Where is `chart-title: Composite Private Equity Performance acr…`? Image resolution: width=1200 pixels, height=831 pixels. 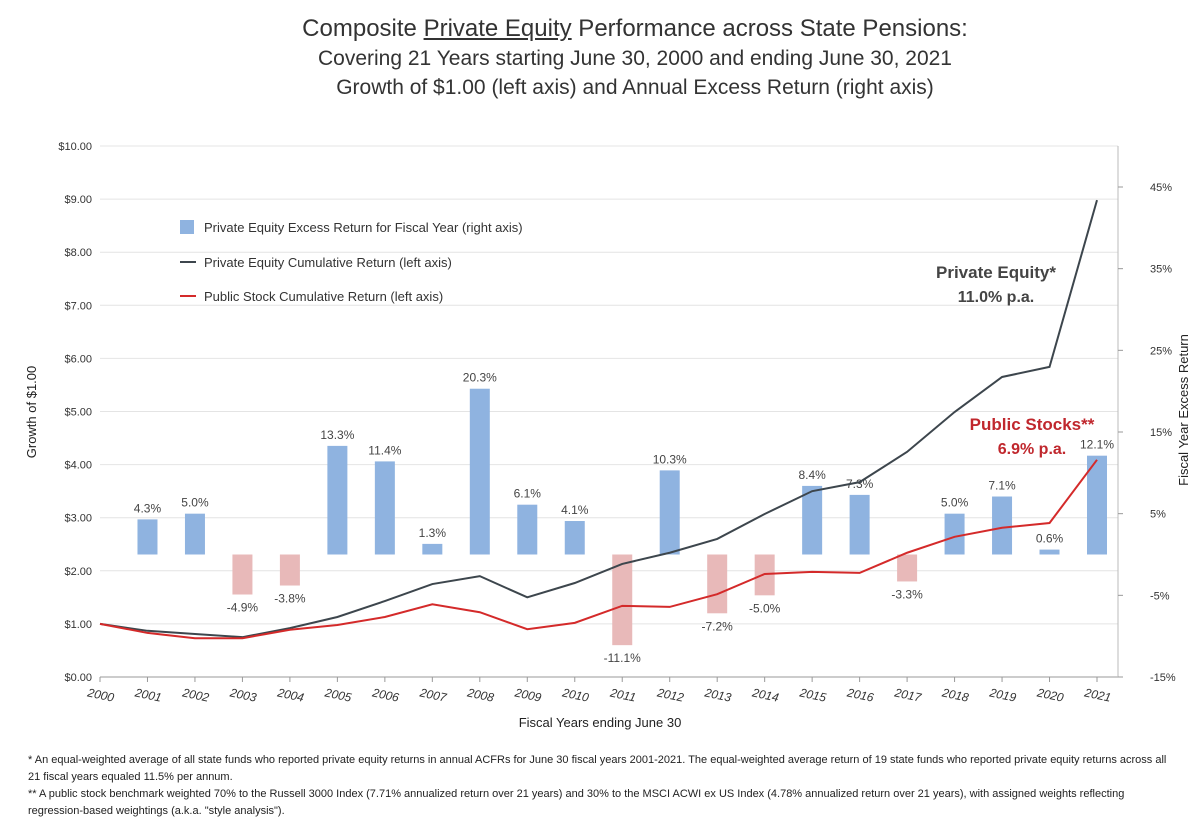
chart-title: Composite Private Equity Performance acr… is located at coordinates (600, 29).